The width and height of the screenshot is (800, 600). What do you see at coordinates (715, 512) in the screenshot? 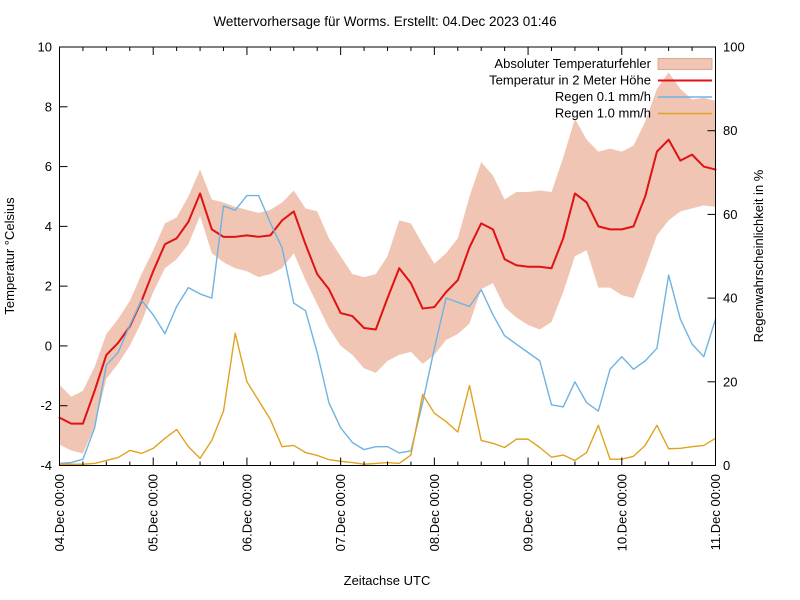
I see `x-tick-label: 11.Dec 00:00` at bounding box center [715, 512].